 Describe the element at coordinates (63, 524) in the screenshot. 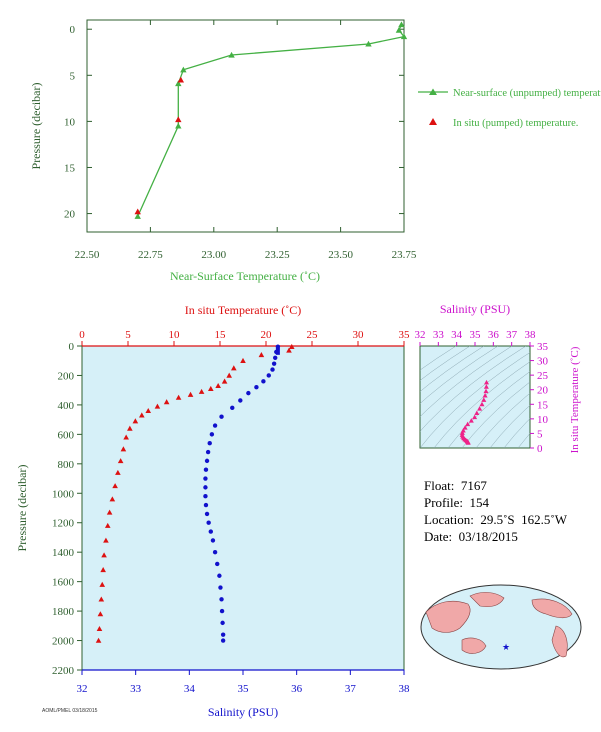

I see `profile-y-tick-label: 1200` at that location.